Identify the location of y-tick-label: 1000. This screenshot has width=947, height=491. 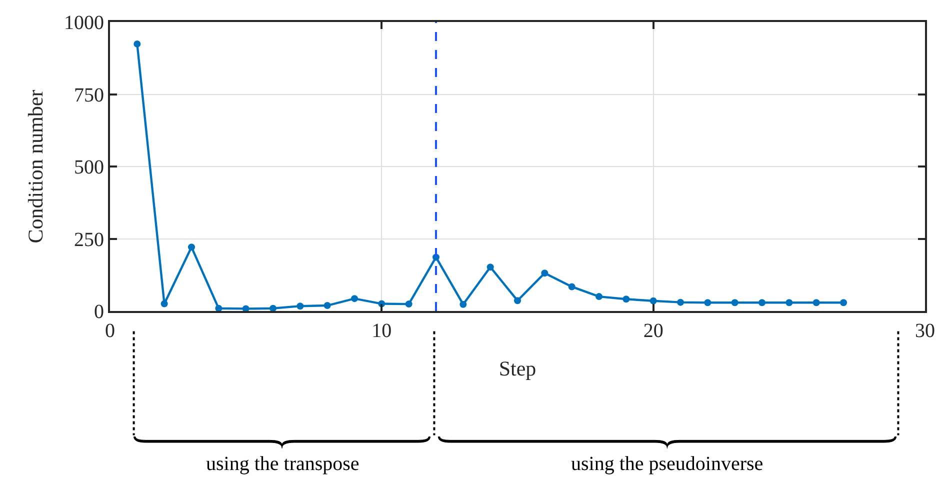
(84, 23).